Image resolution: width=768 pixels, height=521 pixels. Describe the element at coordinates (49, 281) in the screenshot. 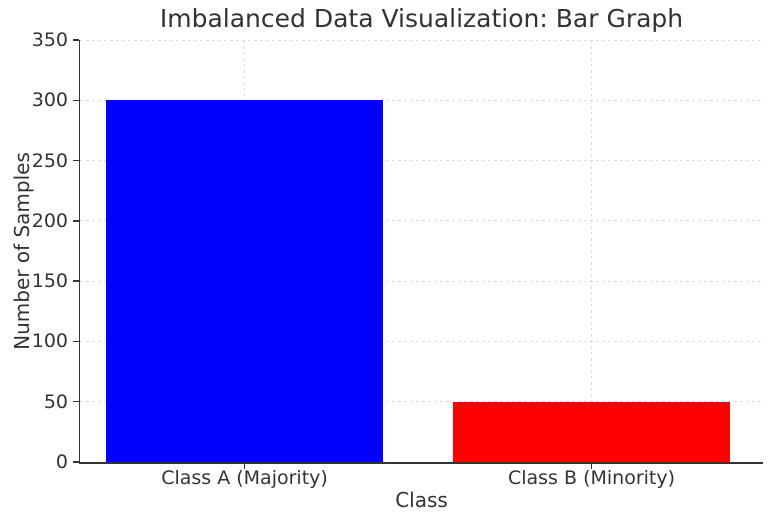

I see `y-tick-label: 150` at that location.